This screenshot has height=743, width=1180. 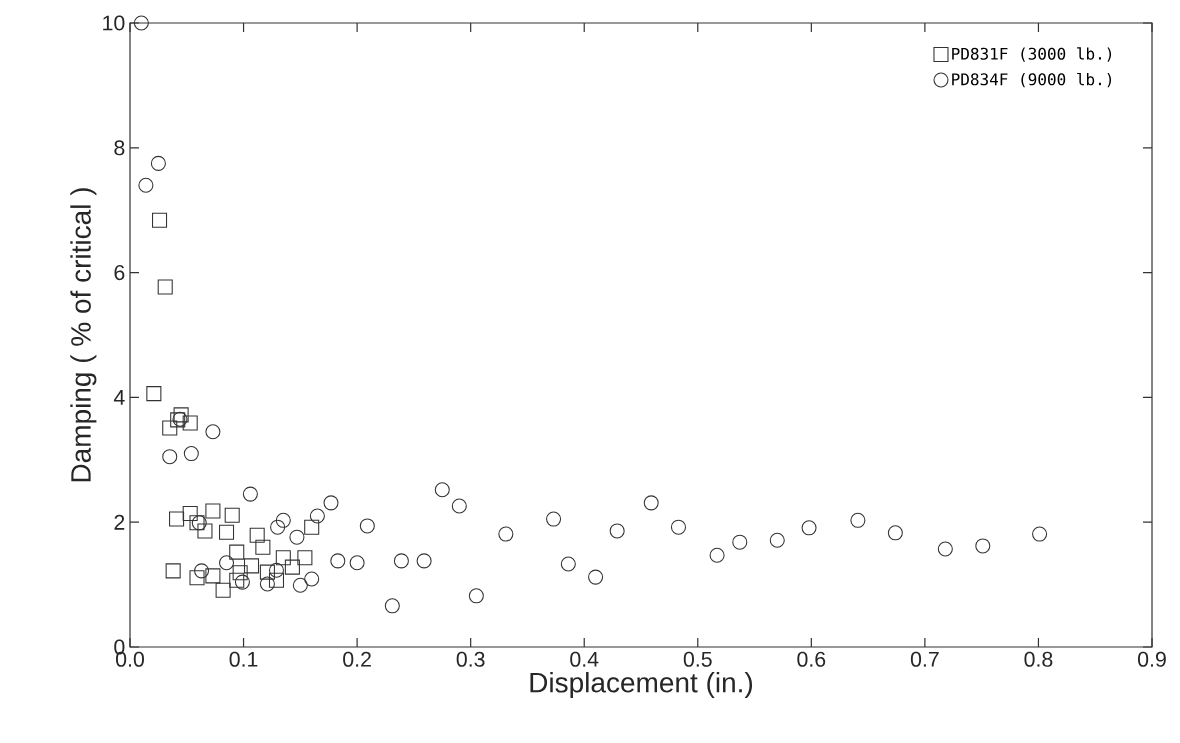 What do you see at coordinates (1032, 54) in the screenshot?
I see `legend-label: PD831F (3000 lb.)` at bounding box center [1032, 54].